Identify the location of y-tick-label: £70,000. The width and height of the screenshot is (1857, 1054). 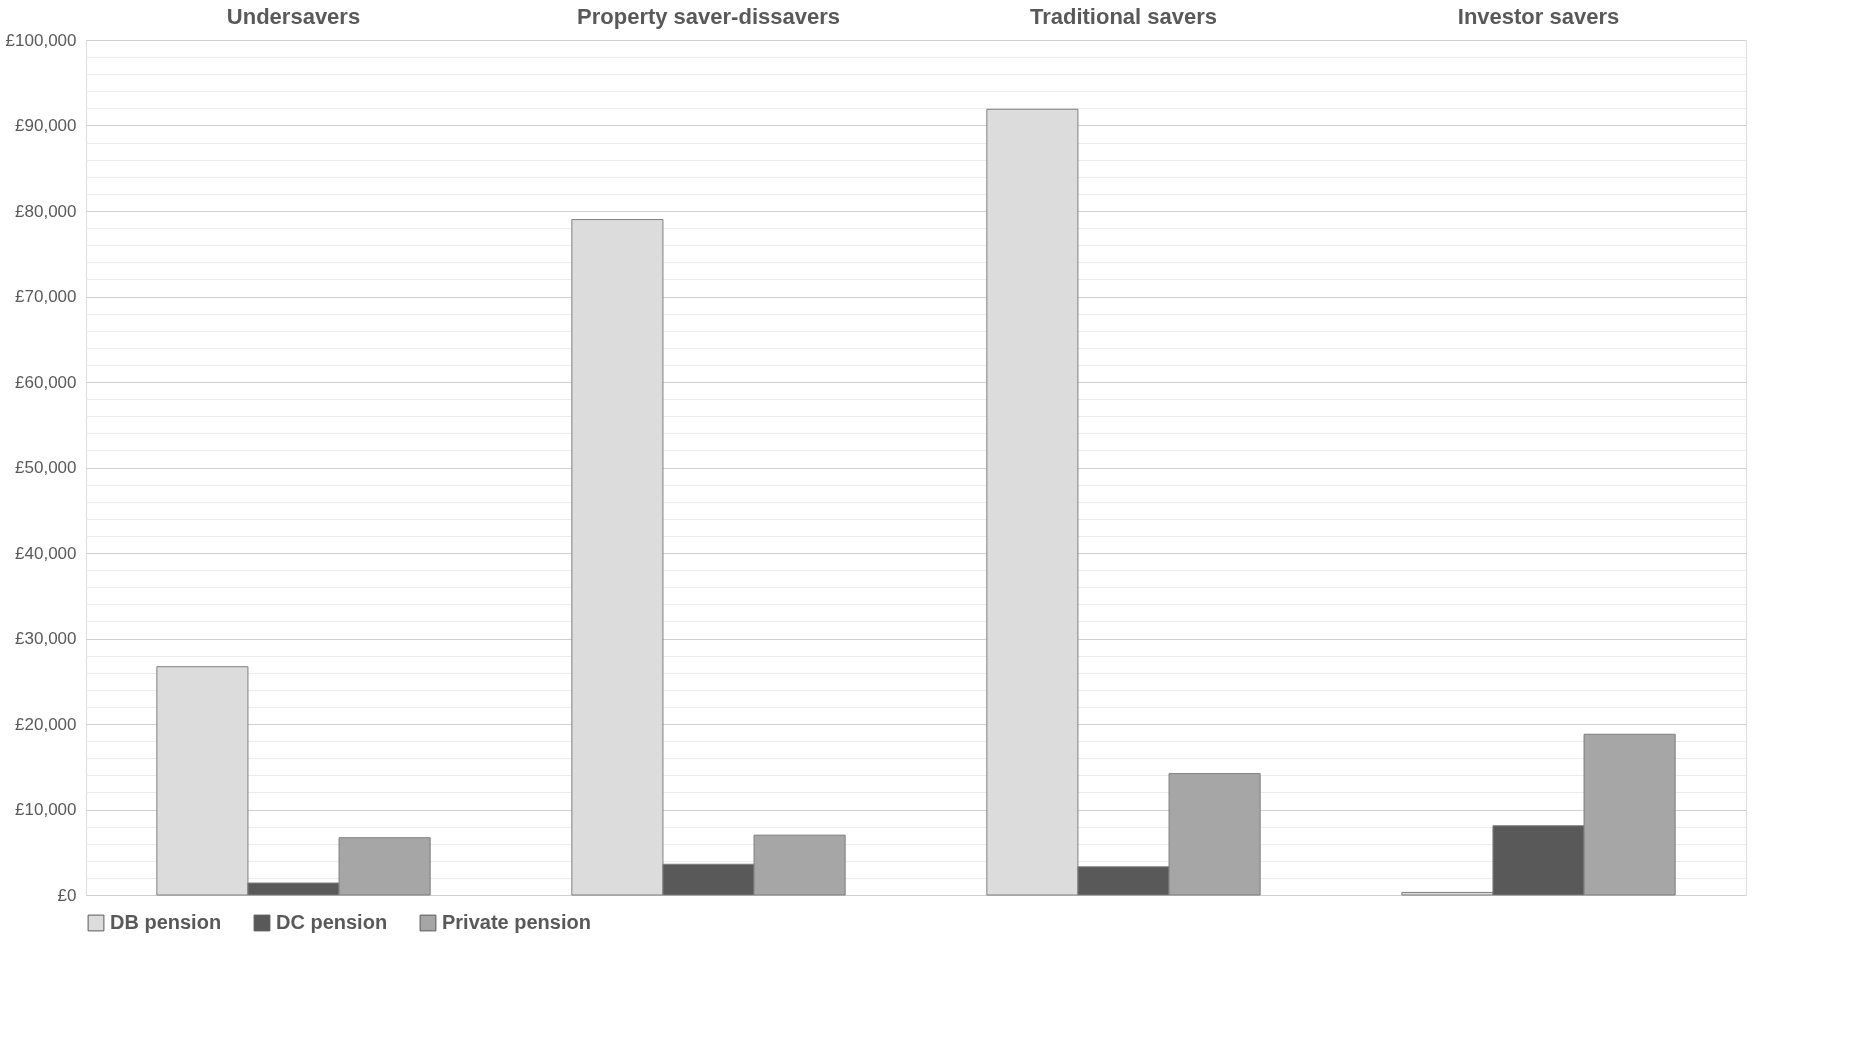
(46, 296).